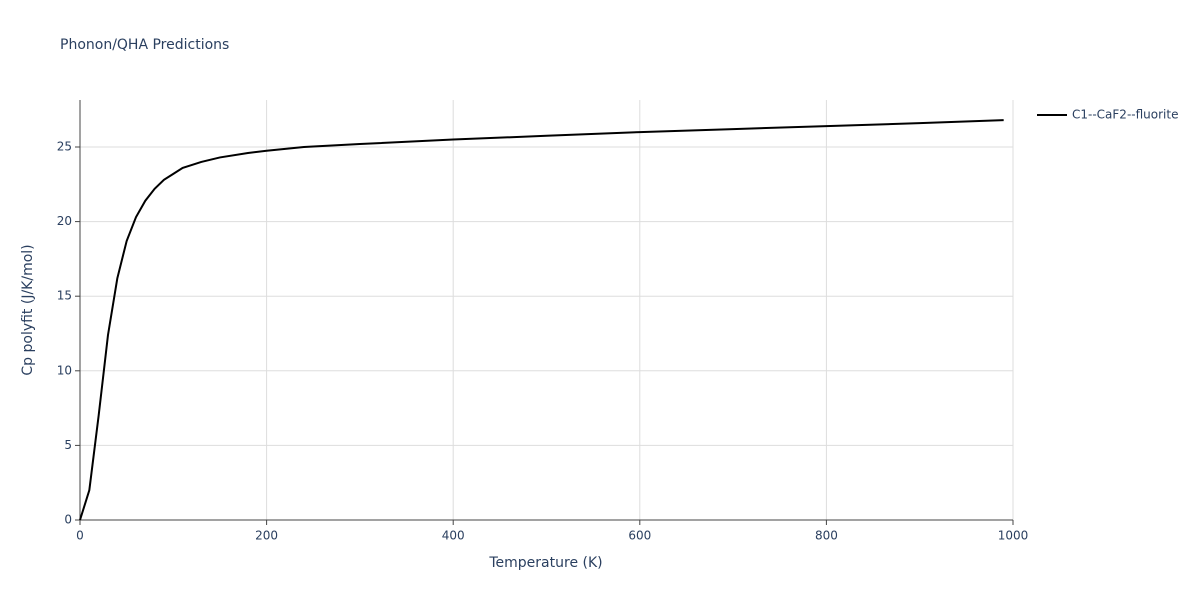 Image resolution: width=1200 pixels, height=600 pixels. I want to click on y-tick-label: 15, so click(64, 296).